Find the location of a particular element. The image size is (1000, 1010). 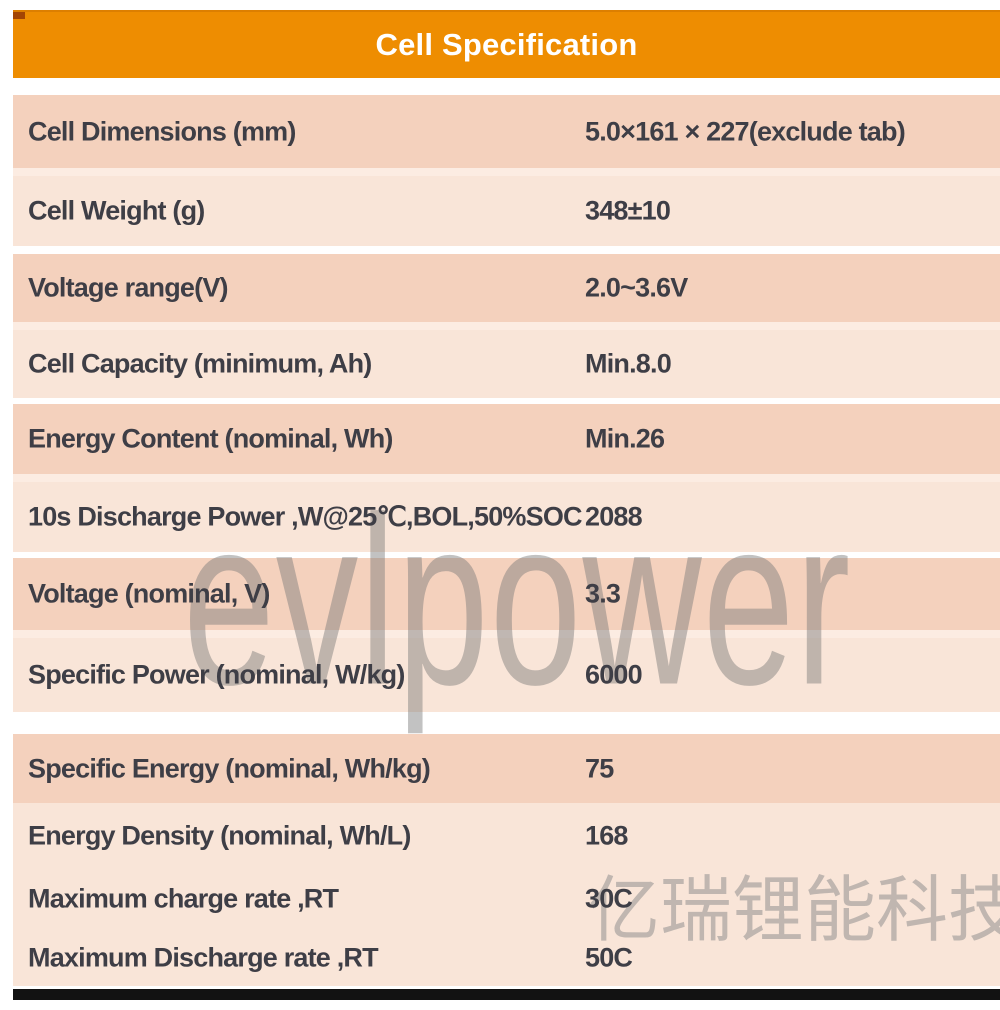

spec-label: Energy Content (nominal, Wh) is located at coordinates (210, 438).